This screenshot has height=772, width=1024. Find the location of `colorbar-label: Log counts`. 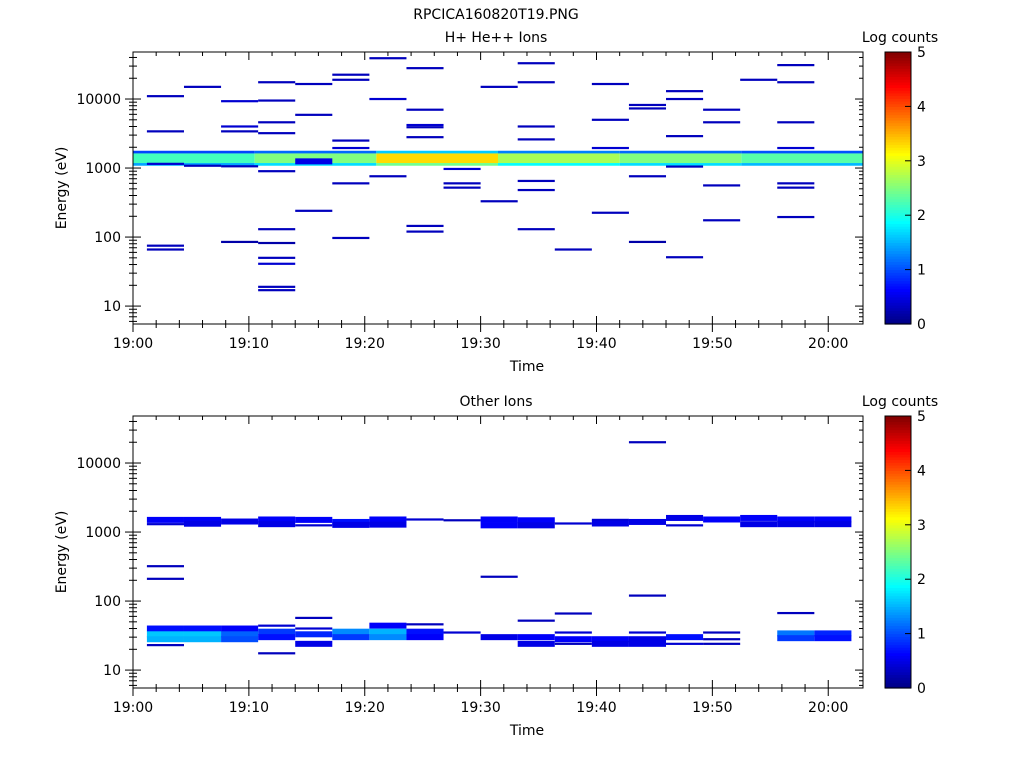

colorbar-label: Log counts is located at coordinates (900, 38).